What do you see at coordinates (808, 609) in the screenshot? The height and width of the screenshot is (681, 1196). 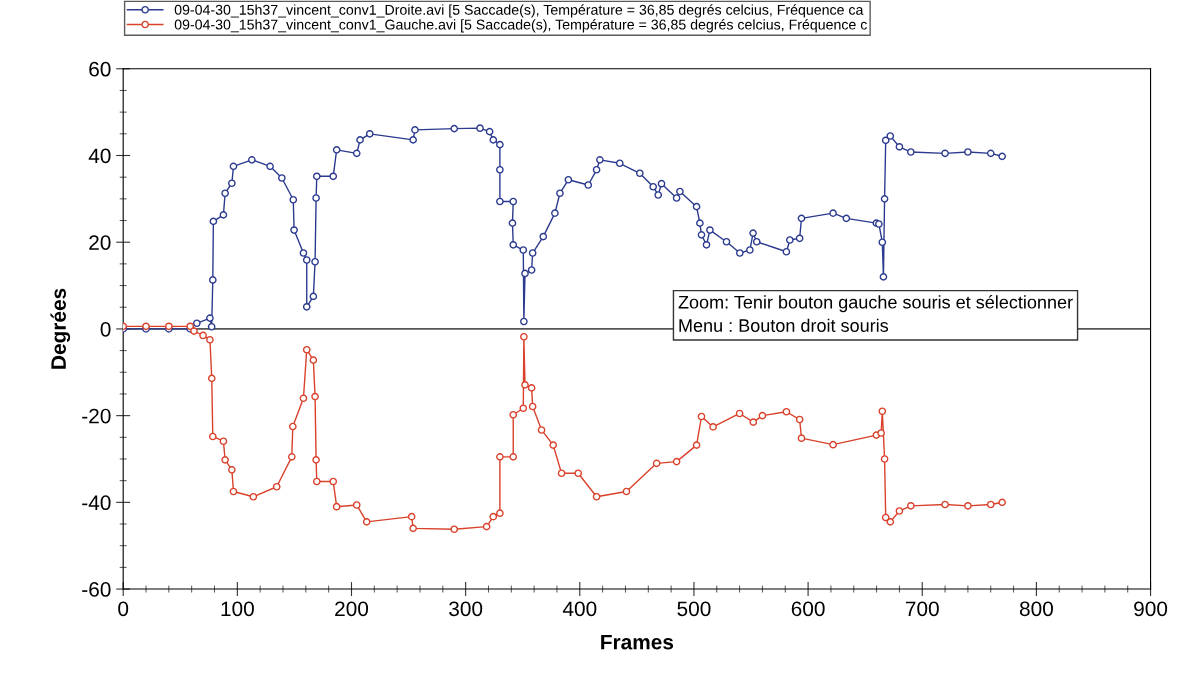 I see `x-tick-label: 600` at bounding box center [808, 609].